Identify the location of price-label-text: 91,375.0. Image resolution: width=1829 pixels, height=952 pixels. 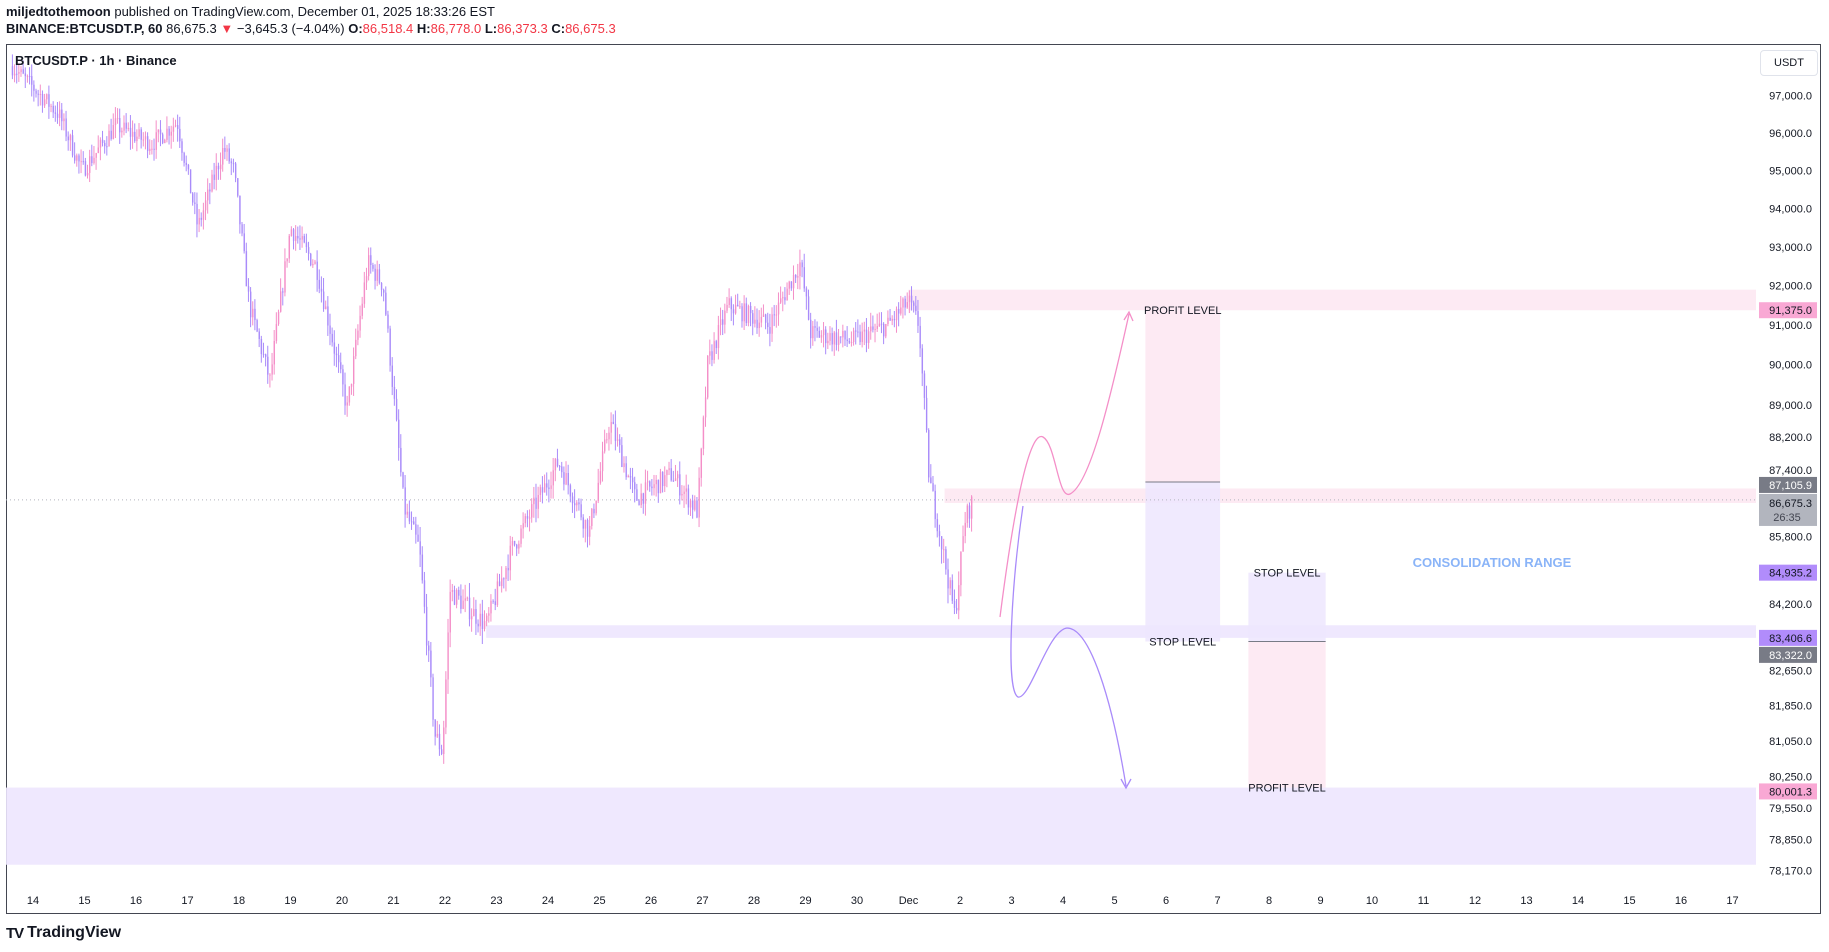
(1790, 311).